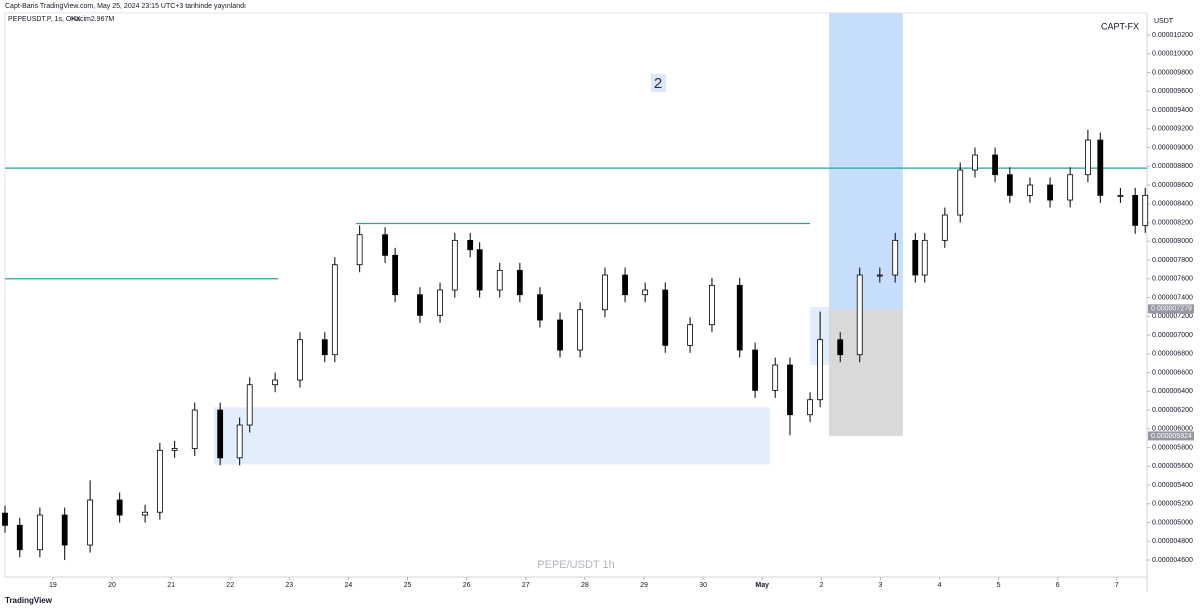 The image size is (1200, 608). What do you see at coordinates (644, 585) in the screenshot?
I see `x-tick-label: 29` at bounding box center [644, 585].